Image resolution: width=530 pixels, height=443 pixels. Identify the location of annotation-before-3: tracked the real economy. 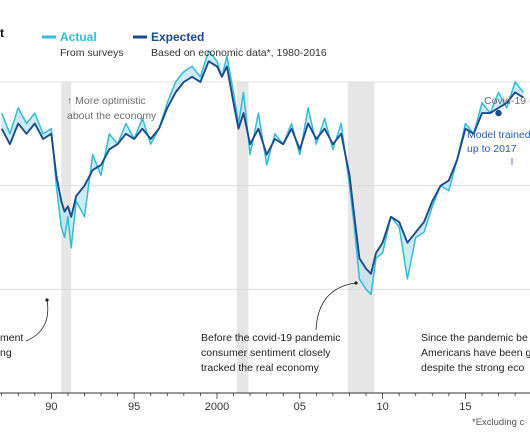
(260, 368).